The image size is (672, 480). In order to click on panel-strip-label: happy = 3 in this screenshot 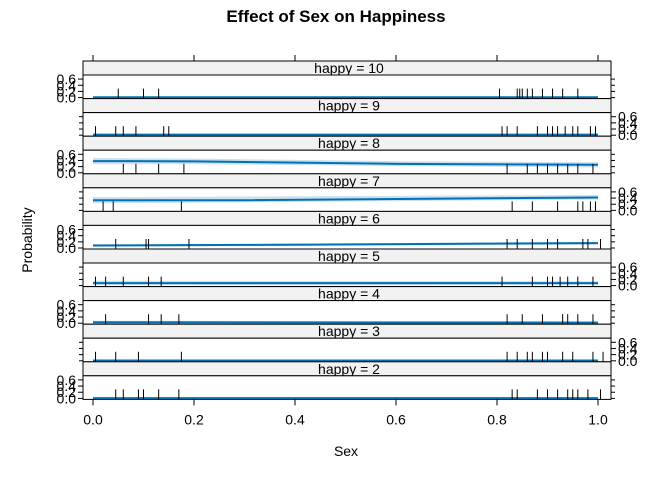, I will do `click(349, 331)`.